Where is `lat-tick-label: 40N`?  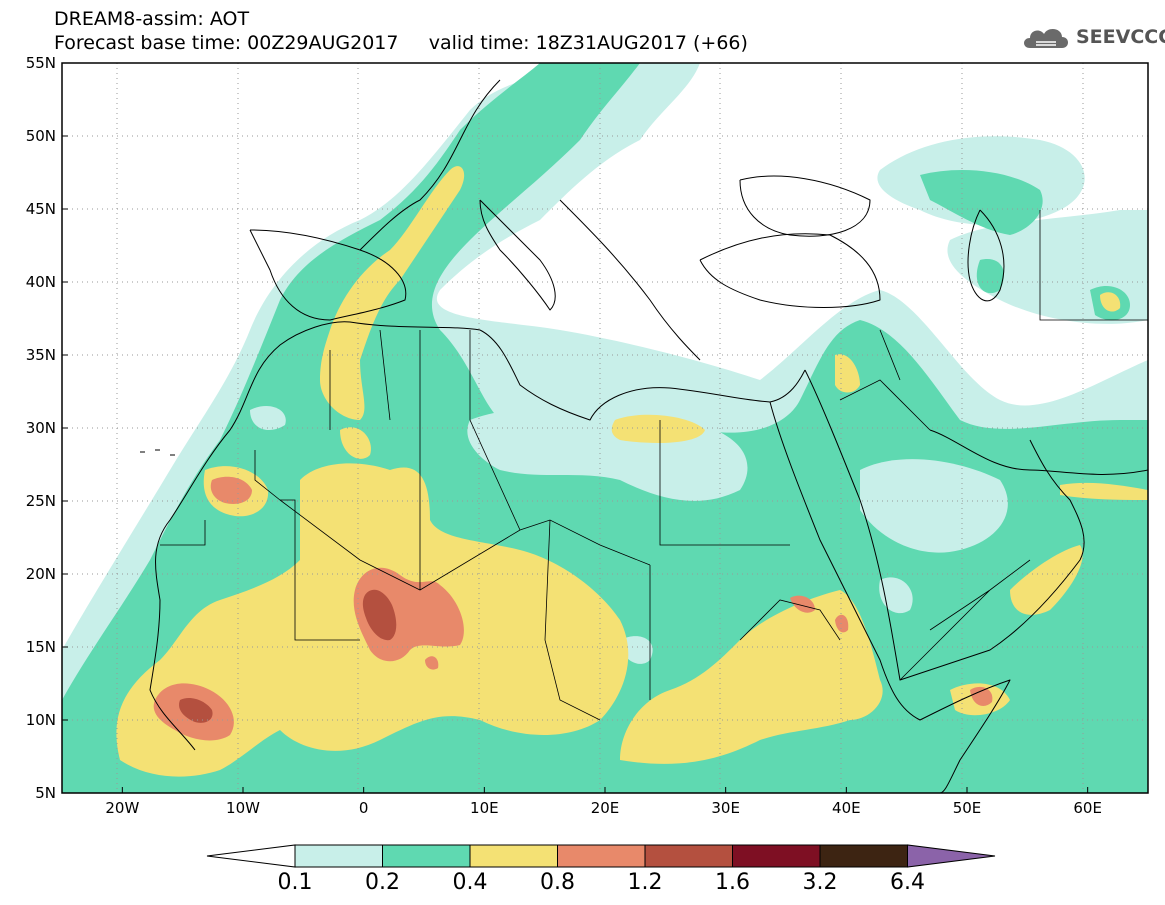 lat-tick-label: 40N is located at coordinates (41, 282).